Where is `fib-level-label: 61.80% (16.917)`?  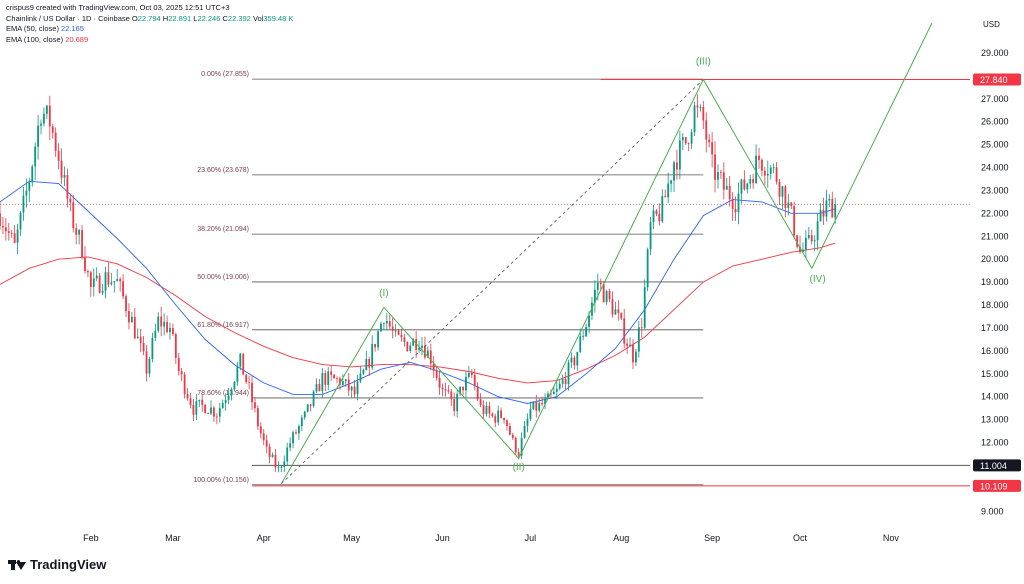 fib-level-label: 61.80% (16.917) is located at coordinates (223, 325).